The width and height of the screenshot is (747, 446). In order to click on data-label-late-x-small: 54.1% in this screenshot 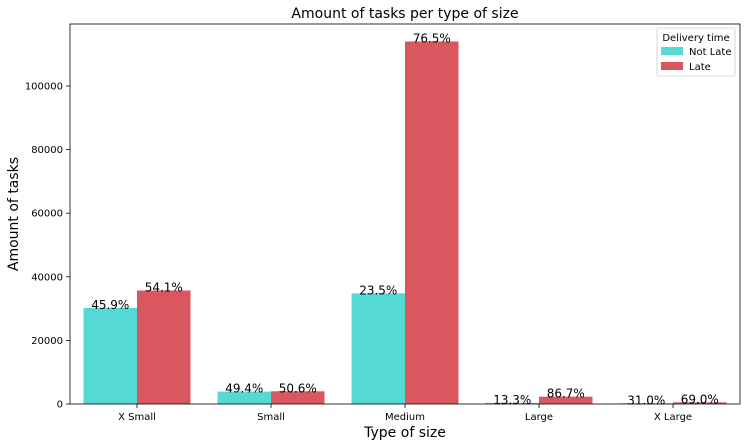, I will do `click(164, 287)`.